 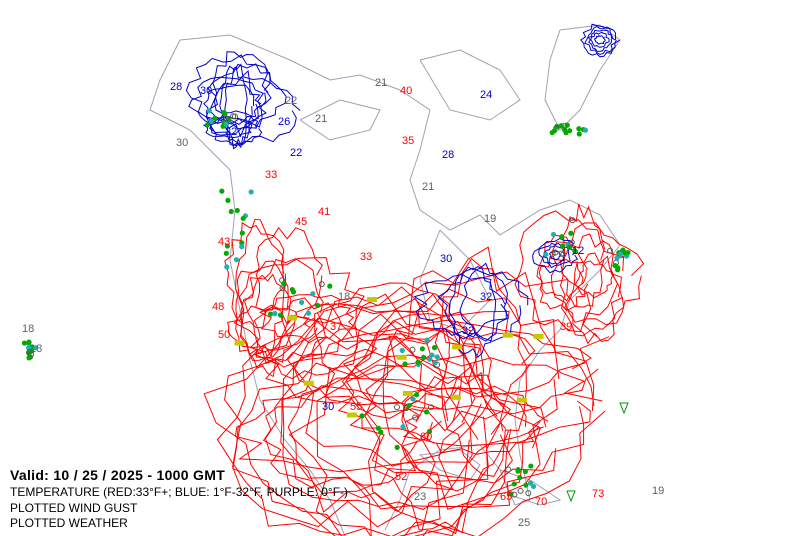 I want to click on cold-contour-label: 12, so click(x=578, y=251).